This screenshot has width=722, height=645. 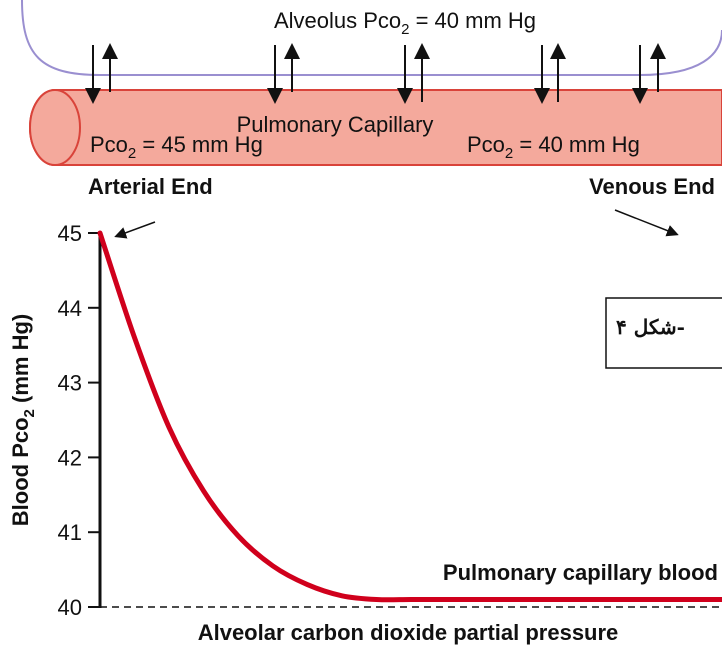 I want to click on arterial-pointer, so click(x=135, y=230).